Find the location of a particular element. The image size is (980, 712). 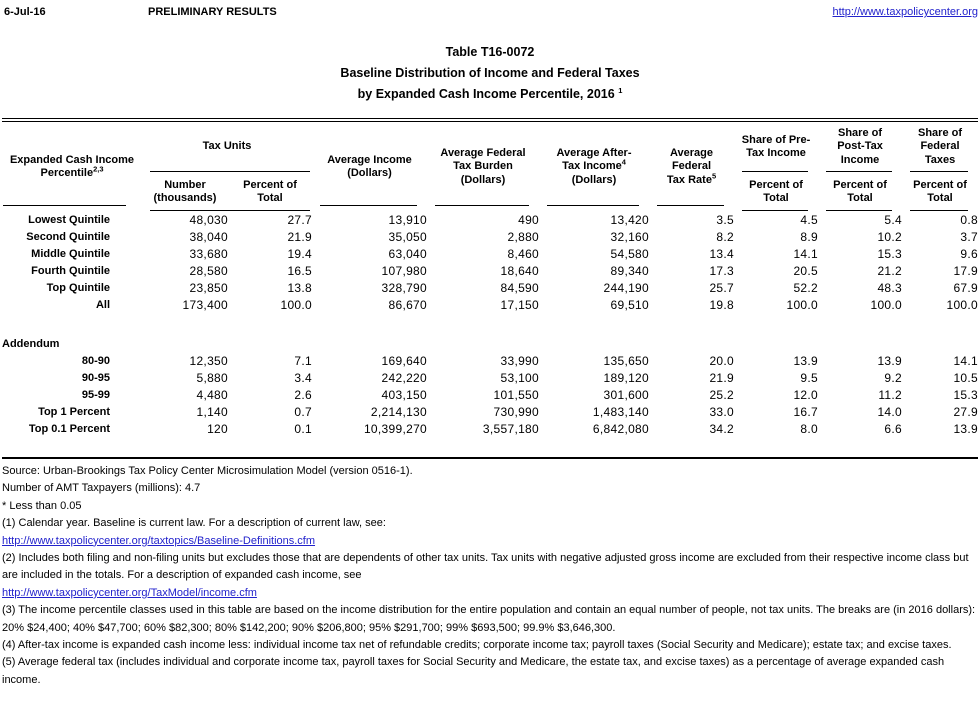

cell-number: 33,680 is located at coordinates (208, 254).